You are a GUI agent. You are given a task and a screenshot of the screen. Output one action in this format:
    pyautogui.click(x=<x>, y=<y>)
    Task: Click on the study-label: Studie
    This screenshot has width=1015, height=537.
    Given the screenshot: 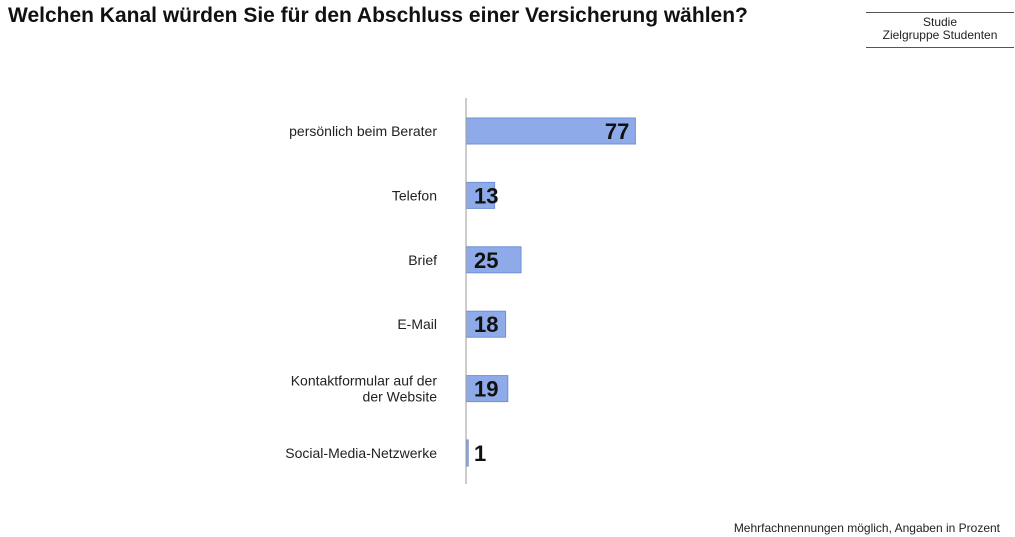 What is the action you would take?
    pyautogui.click(x=940, y=22)
    